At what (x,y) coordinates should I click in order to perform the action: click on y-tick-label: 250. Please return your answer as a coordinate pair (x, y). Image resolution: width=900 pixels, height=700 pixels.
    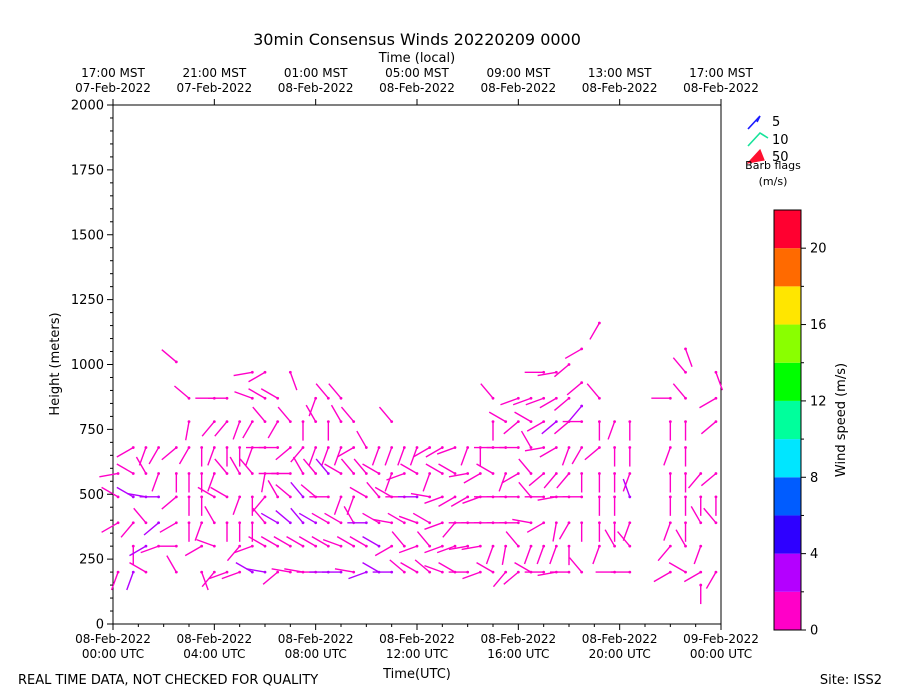
    Looking at the image, I should click on (91, 560).